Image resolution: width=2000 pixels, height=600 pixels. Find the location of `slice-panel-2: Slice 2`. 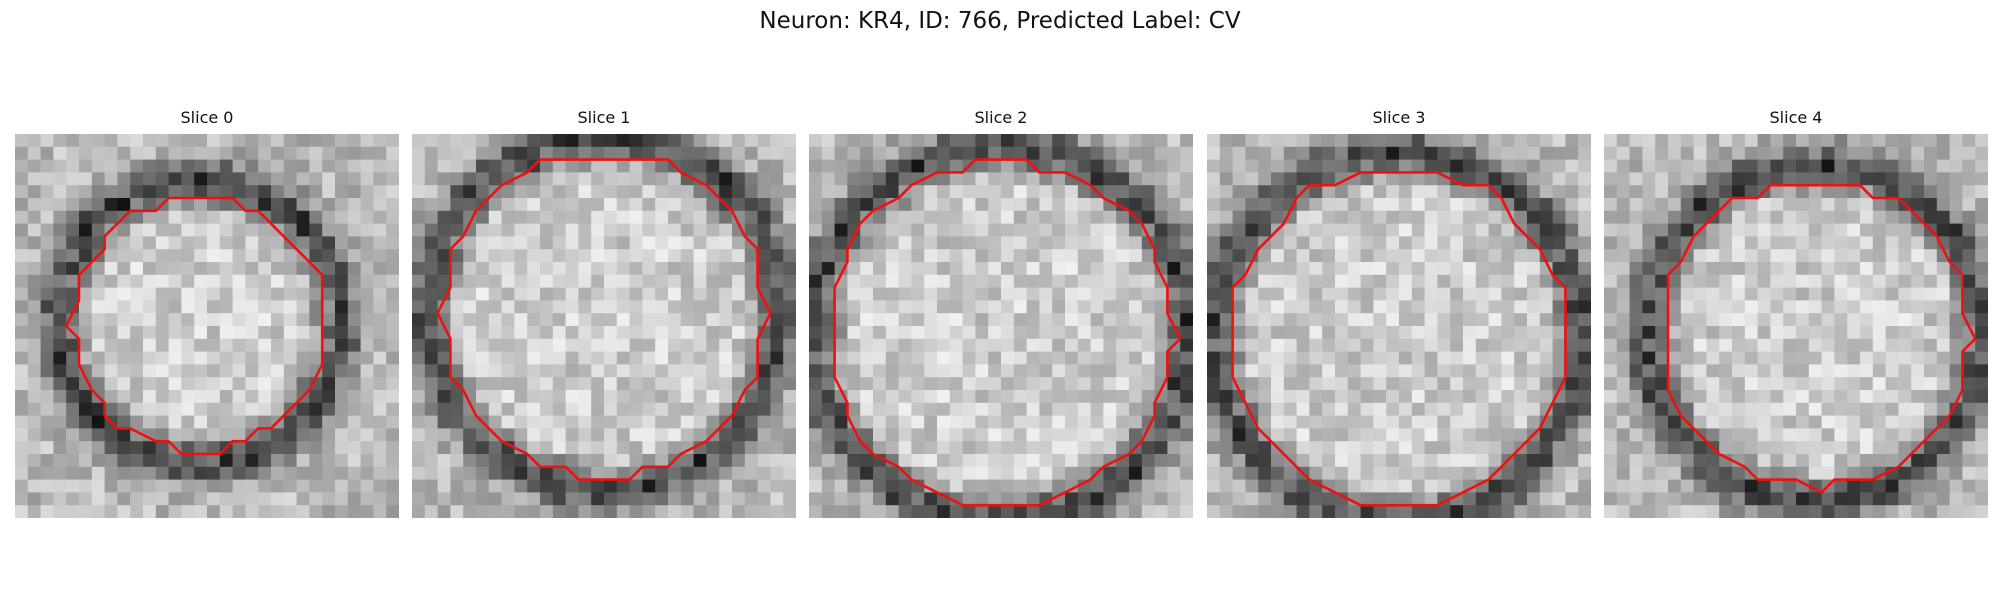

slice-panel-2: Slice 2 is located at coordinates (1001, 313).